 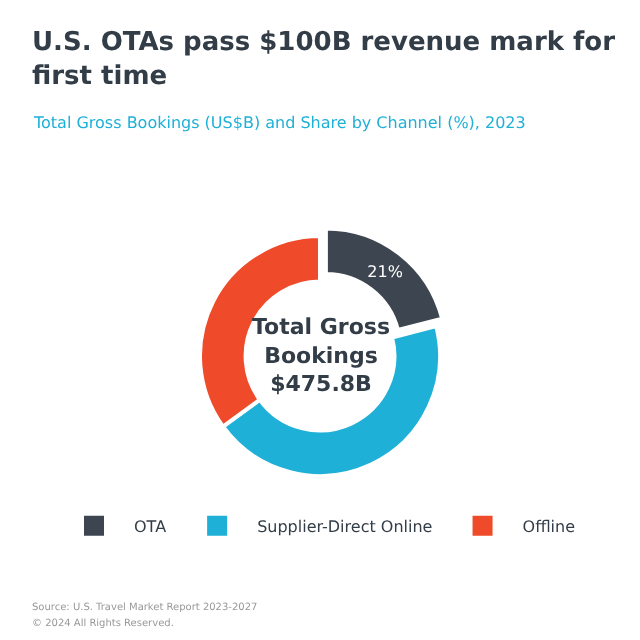 What do you see at coordinates (279, 123) in the screenshot?
I see `chart-subtitle: Total Gross Bookings (US$B) and Share by Channel (%), 2023` at bounding box center [279, 123].